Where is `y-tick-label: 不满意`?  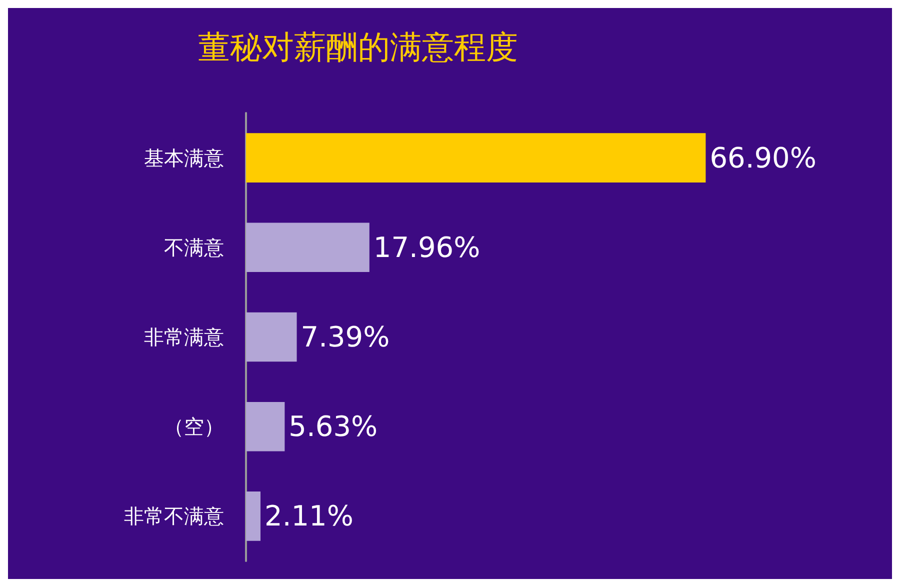
y-tick-label: 不满意 is located at coordinates (194, 247).